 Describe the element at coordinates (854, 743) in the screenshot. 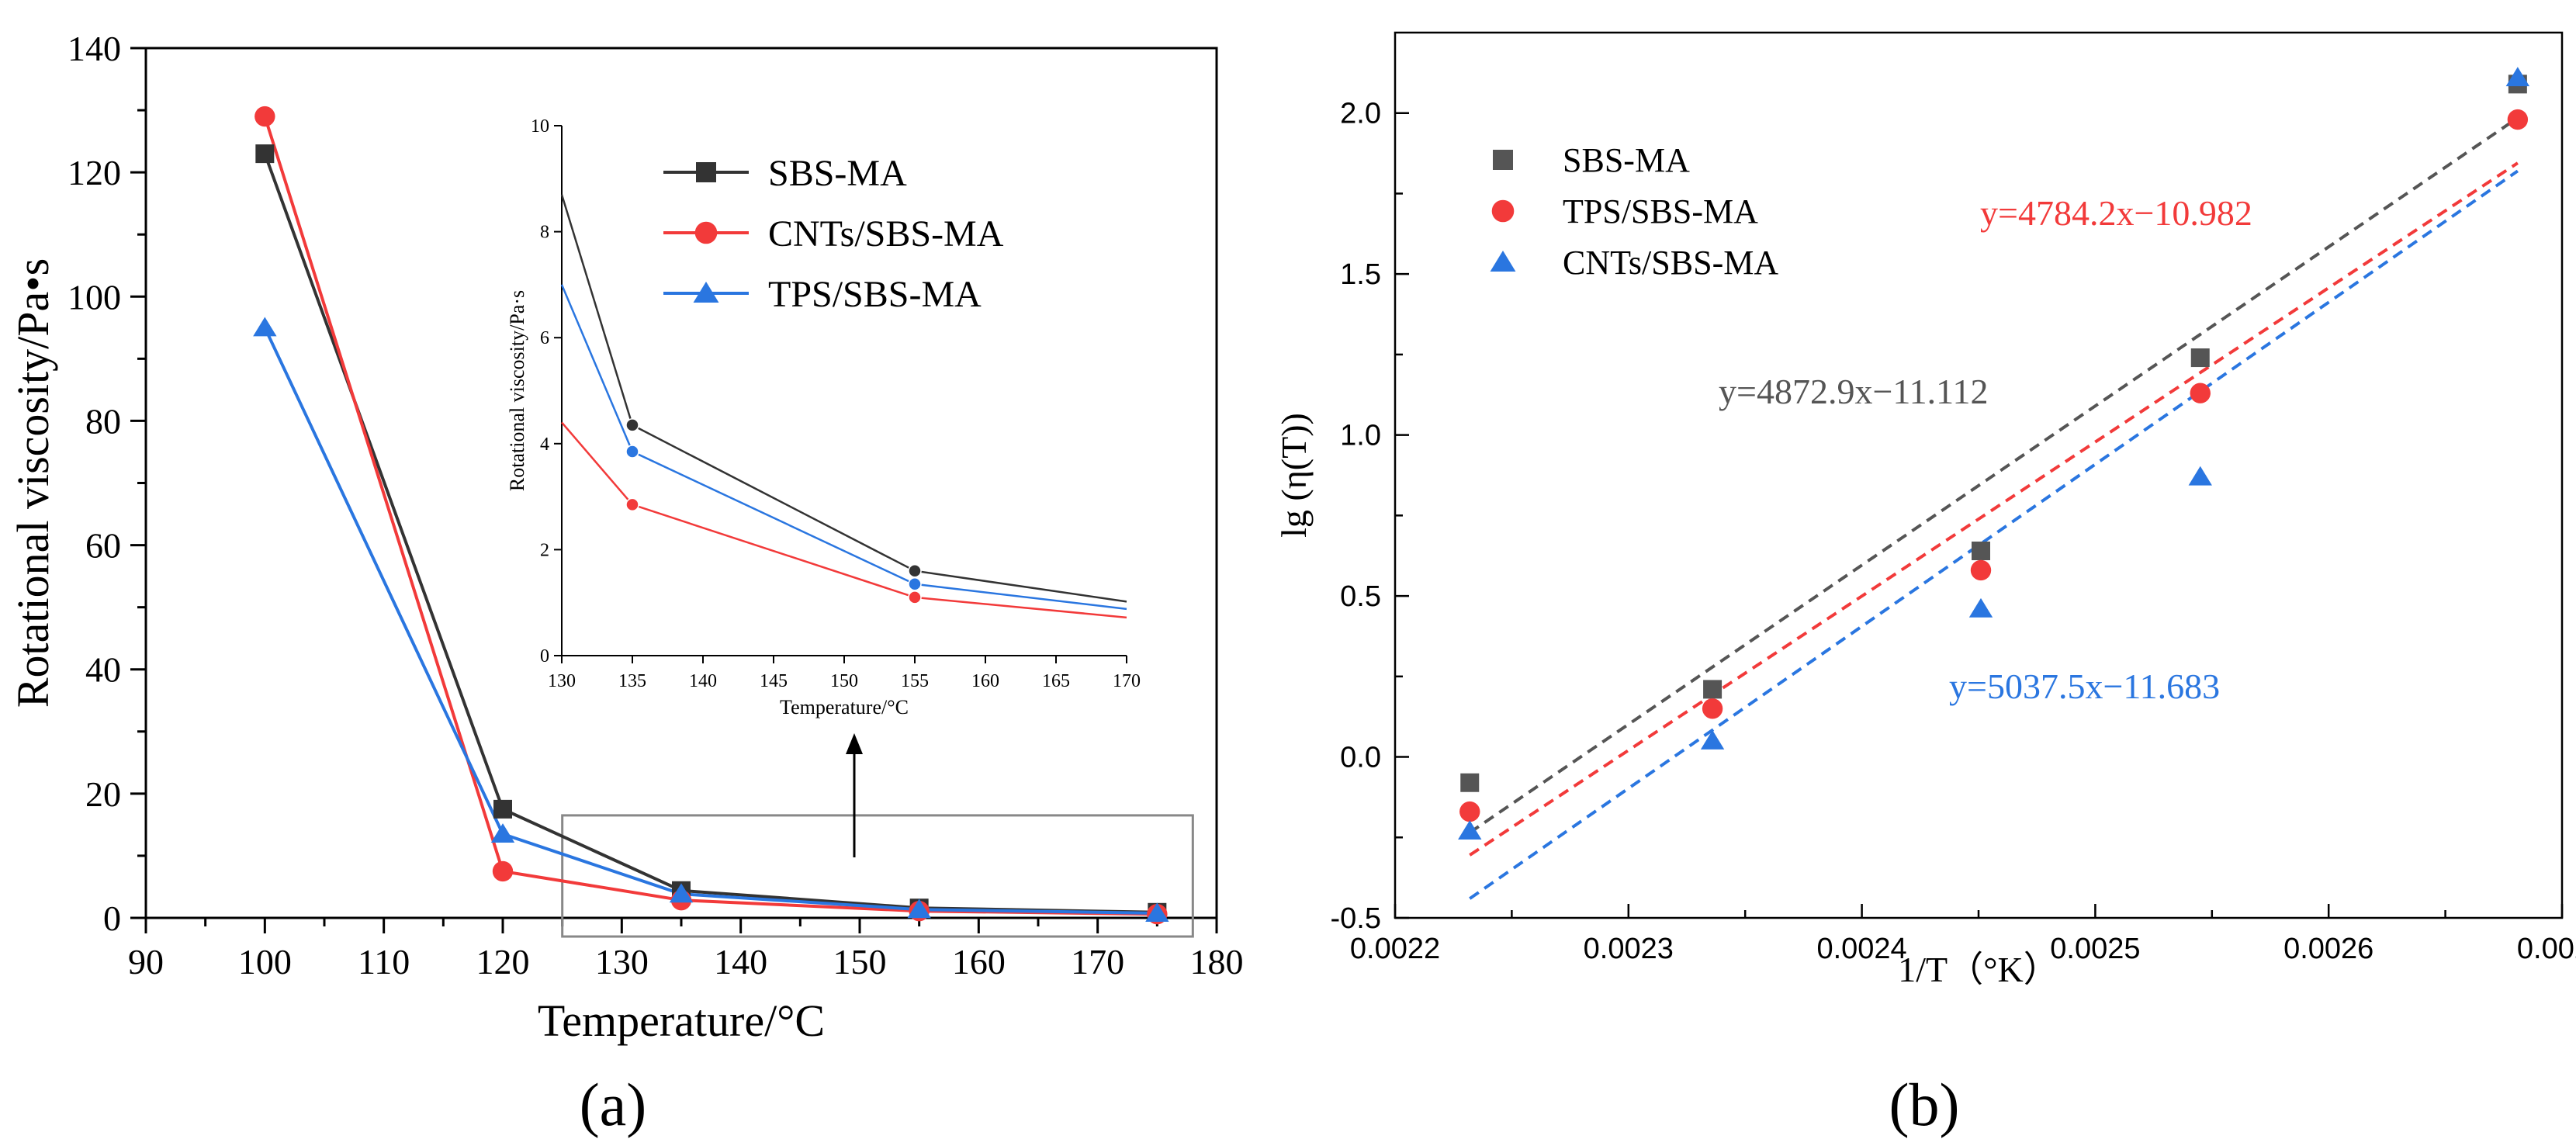

I see `zoom-arrow-head` at that location.